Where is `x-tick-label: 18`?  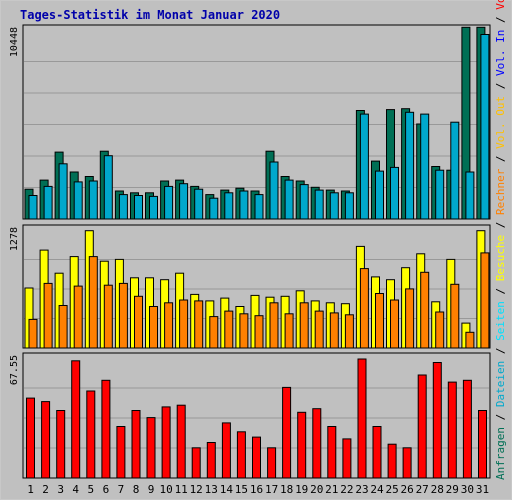
x-tick-label: 18 is located at coordinates (286, 489).